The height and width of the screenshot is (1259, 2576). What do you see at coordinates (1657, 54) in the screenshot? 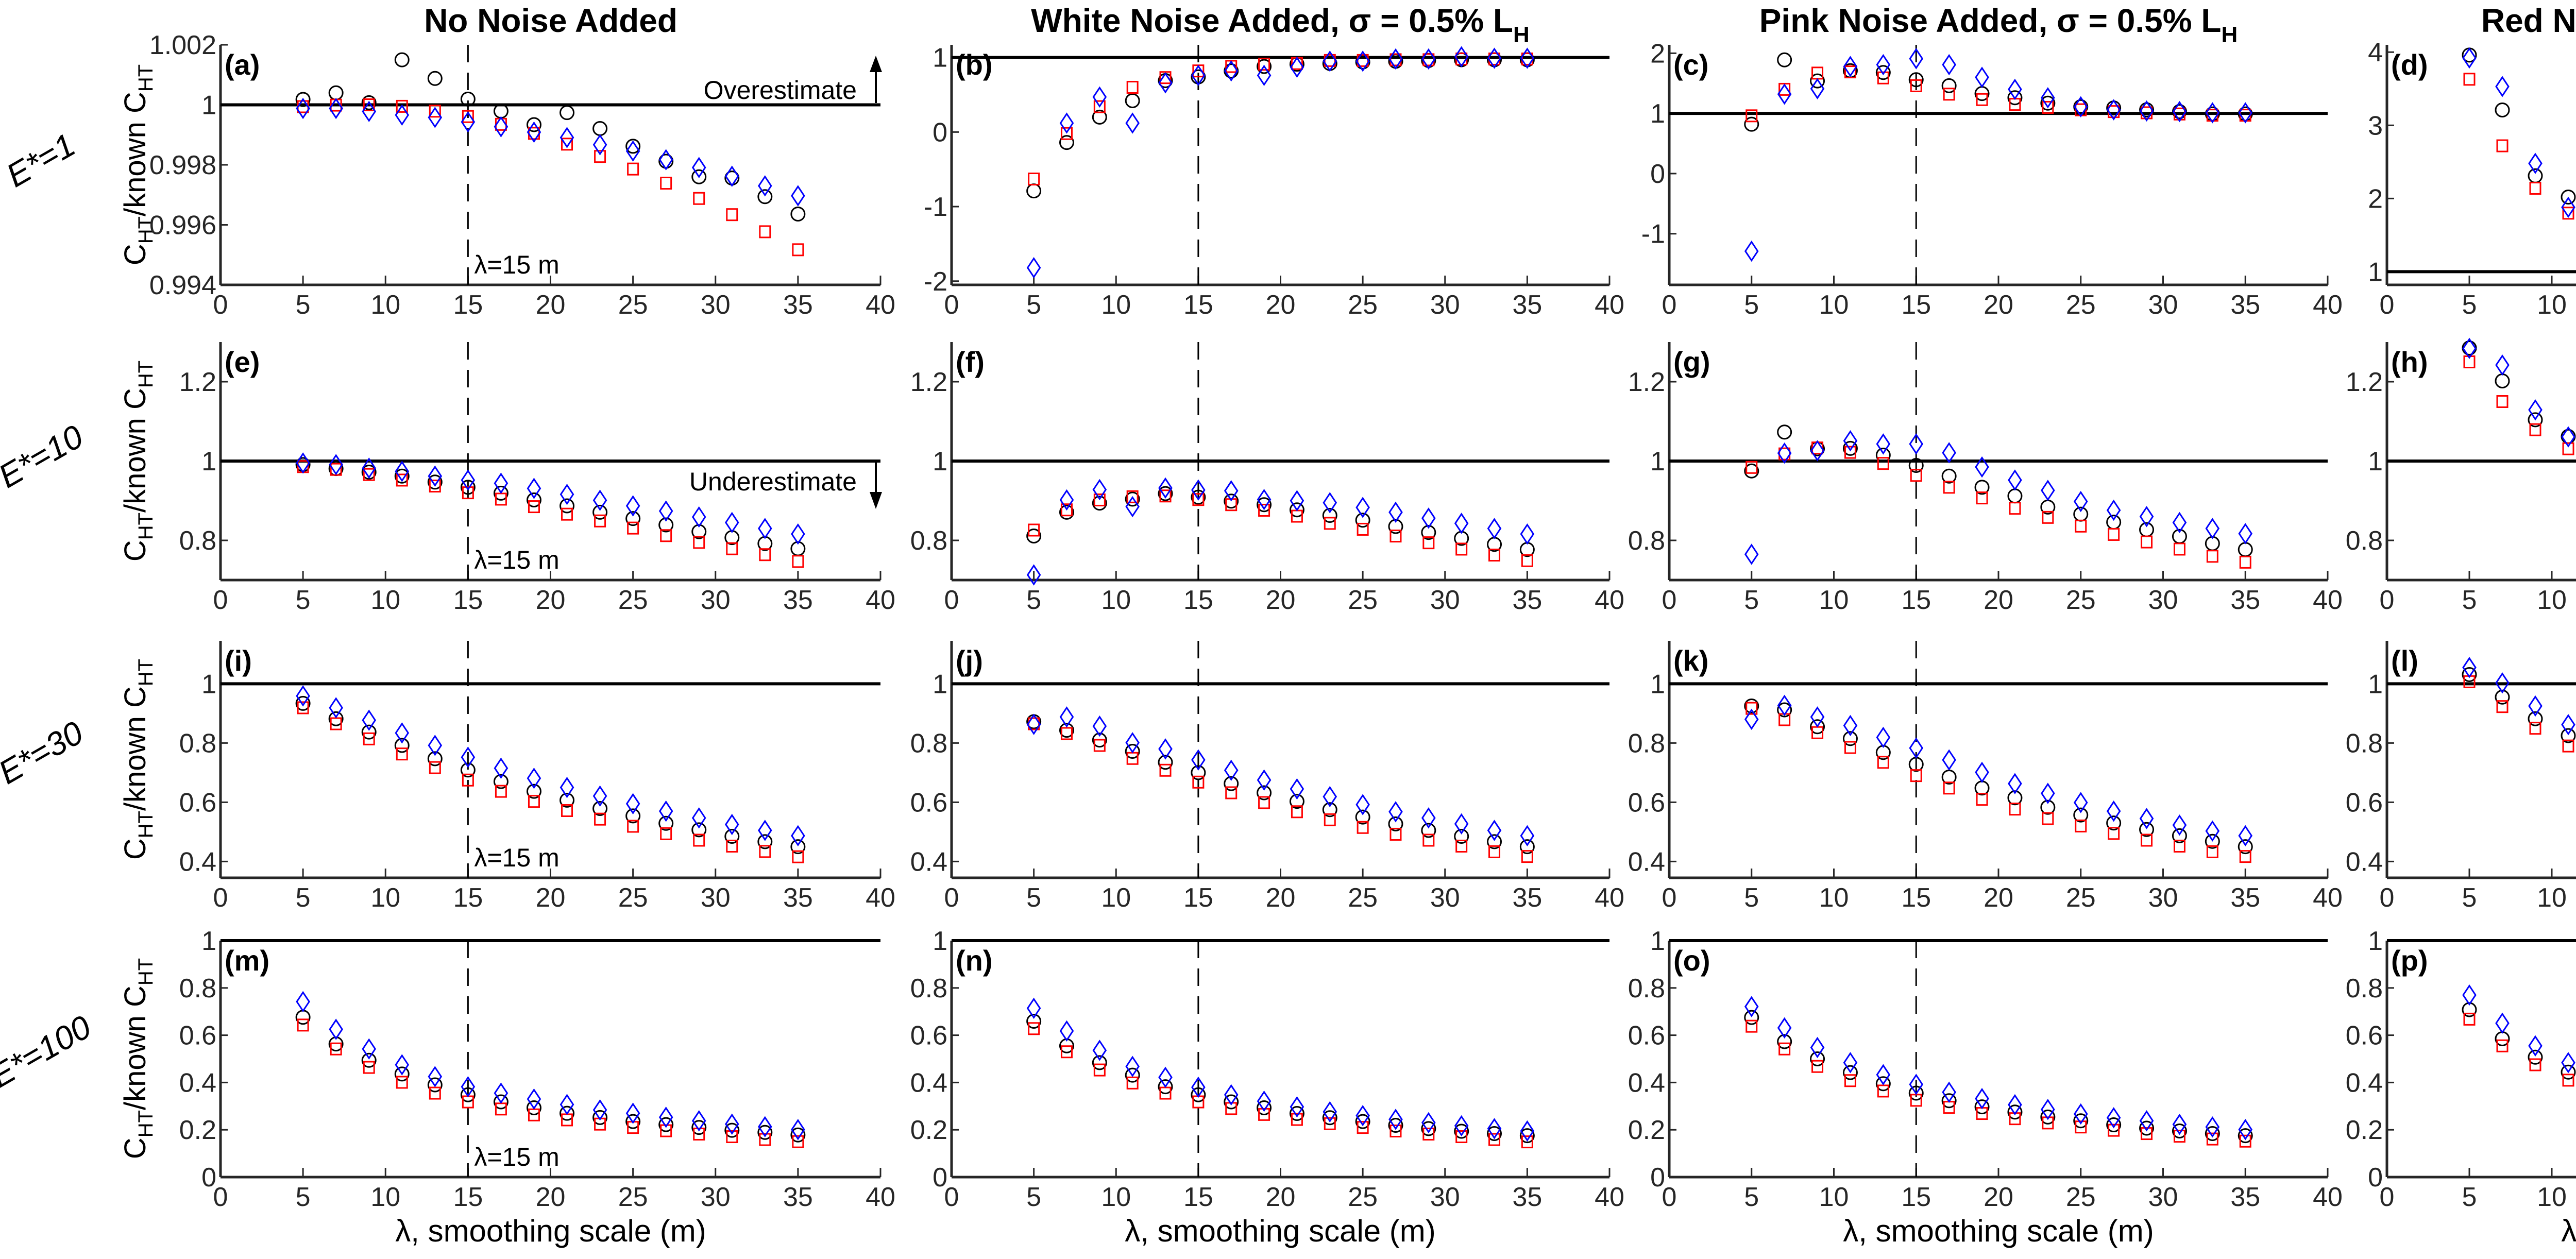
I see `y-tick-label: 2` at bounding box center [1657, 54].